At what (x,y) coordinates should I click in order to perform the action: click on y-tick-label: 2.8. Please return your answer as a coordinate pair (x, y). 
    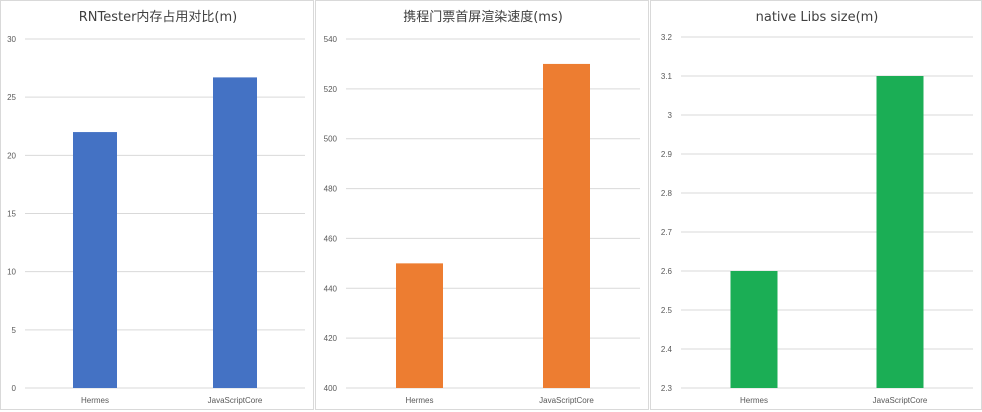
    Looking at the image, I should click on (667, 193).